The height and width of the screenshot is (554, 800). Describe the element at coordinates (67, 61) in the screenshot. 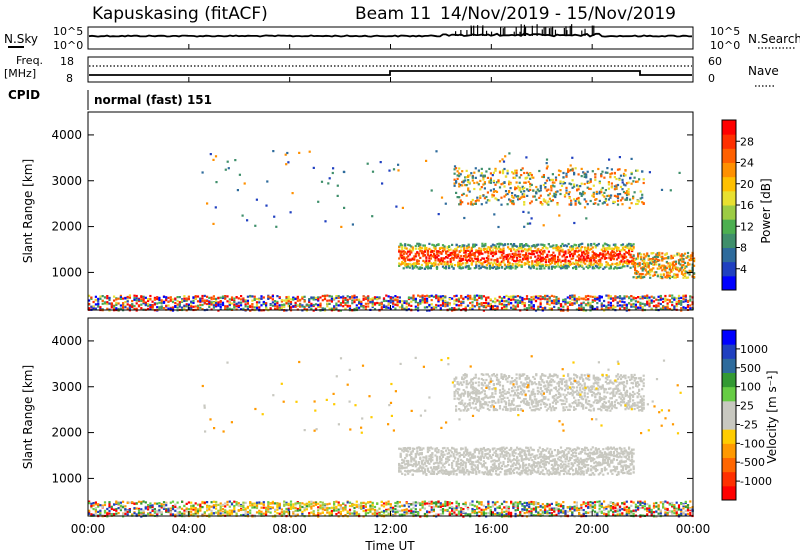

I see `freq-tick-top: 18` at that location.